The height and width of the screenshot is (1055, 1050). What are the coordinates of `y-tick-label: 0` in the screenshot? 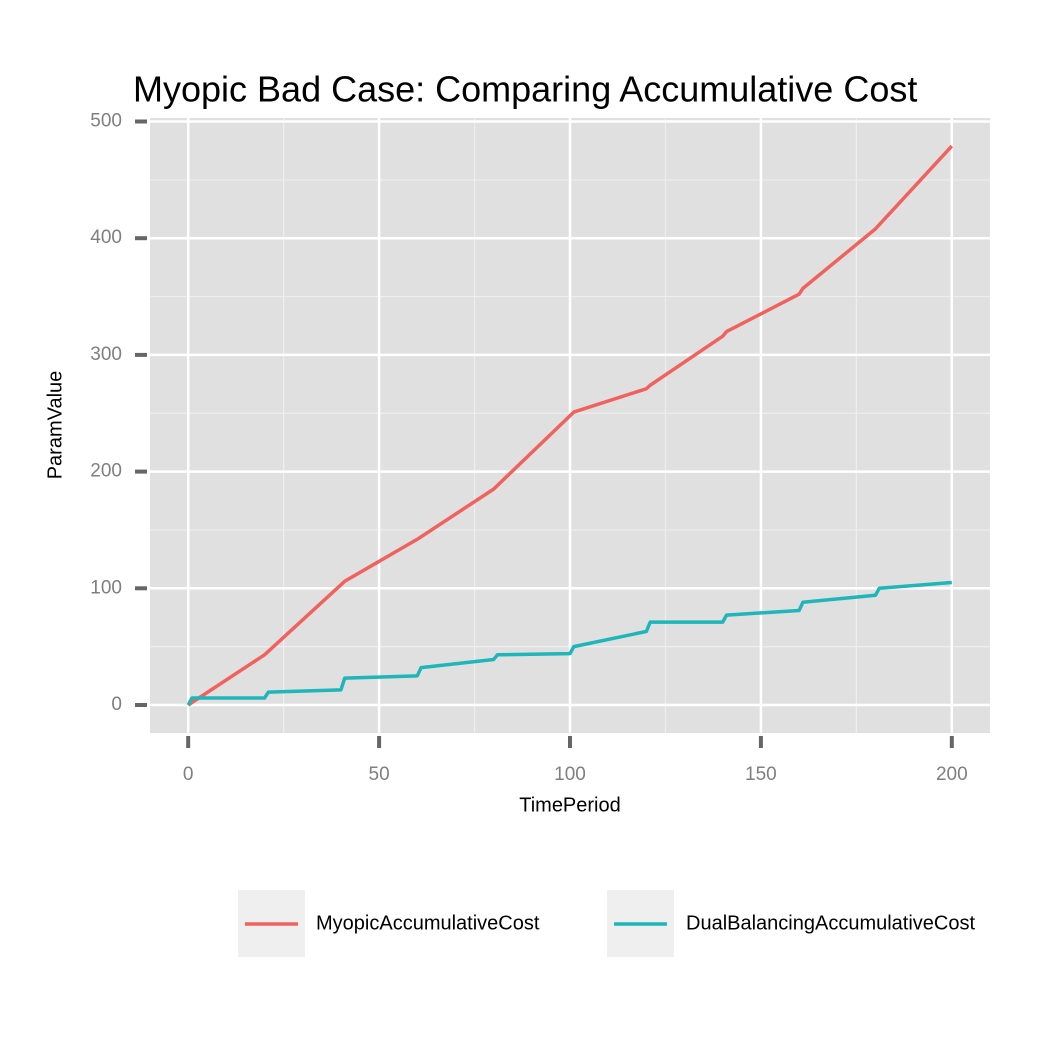 It's located at (116, 704).